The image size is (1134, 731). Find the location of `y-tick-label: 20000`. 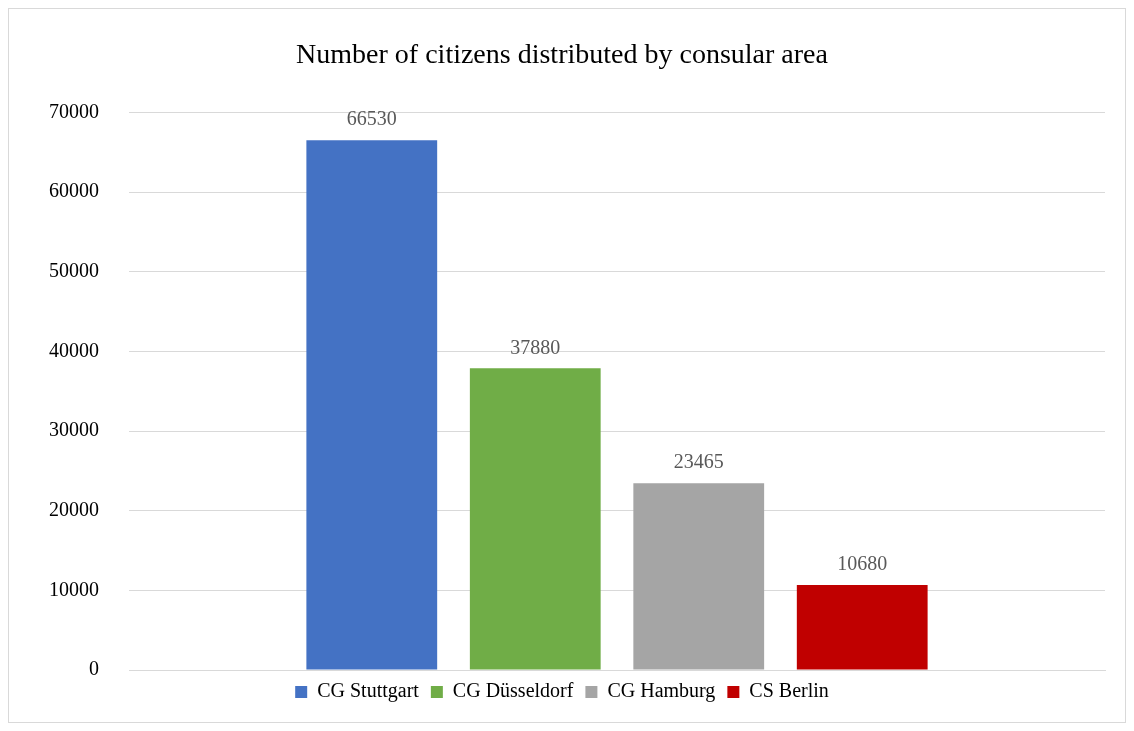

y-tick-label: 20000 is located at coordinates (74, 508).